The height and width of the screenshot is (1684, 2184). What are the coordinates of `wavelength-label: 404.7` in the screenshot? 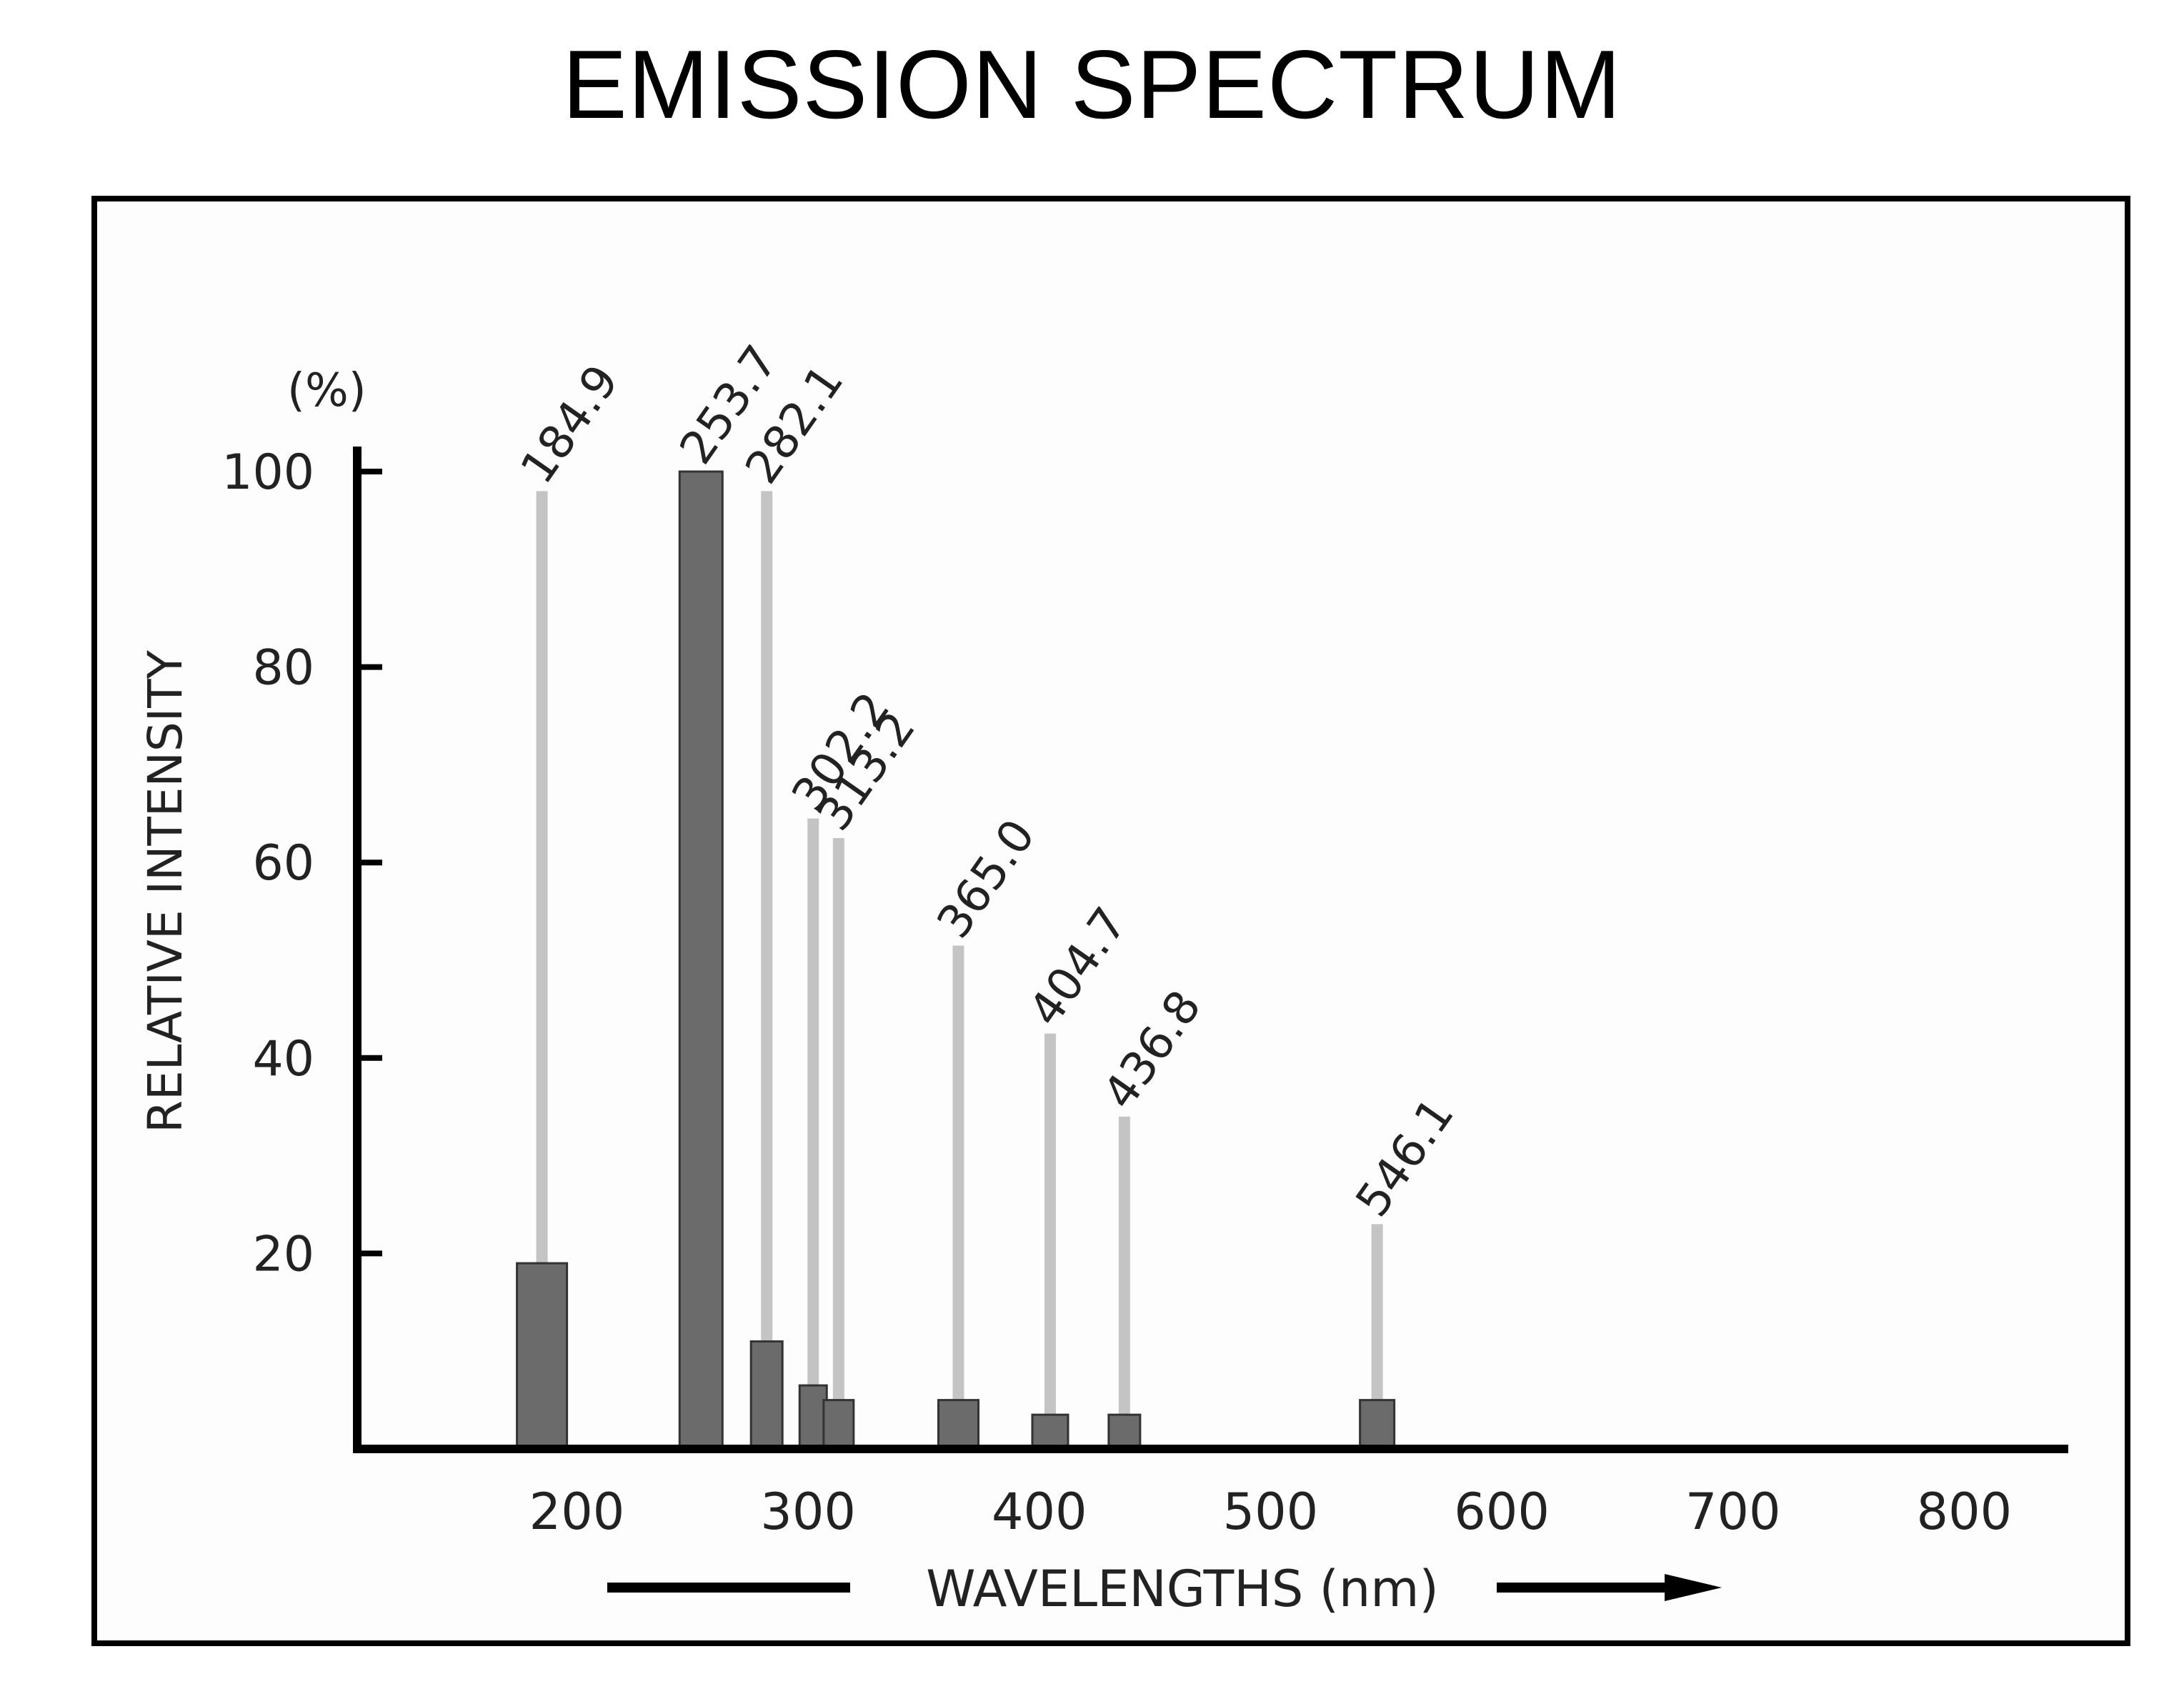 It's located at (1078, 967).